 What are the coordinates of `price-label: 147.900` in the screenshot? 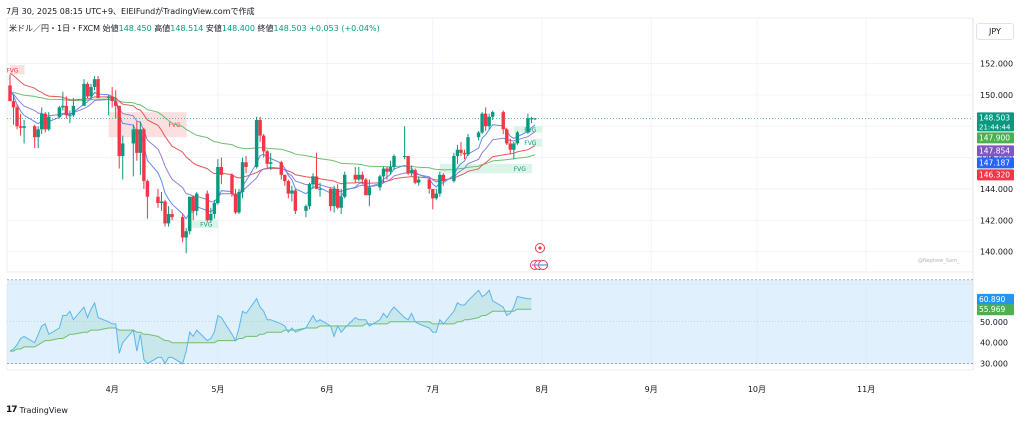 It's located at (994, 137).